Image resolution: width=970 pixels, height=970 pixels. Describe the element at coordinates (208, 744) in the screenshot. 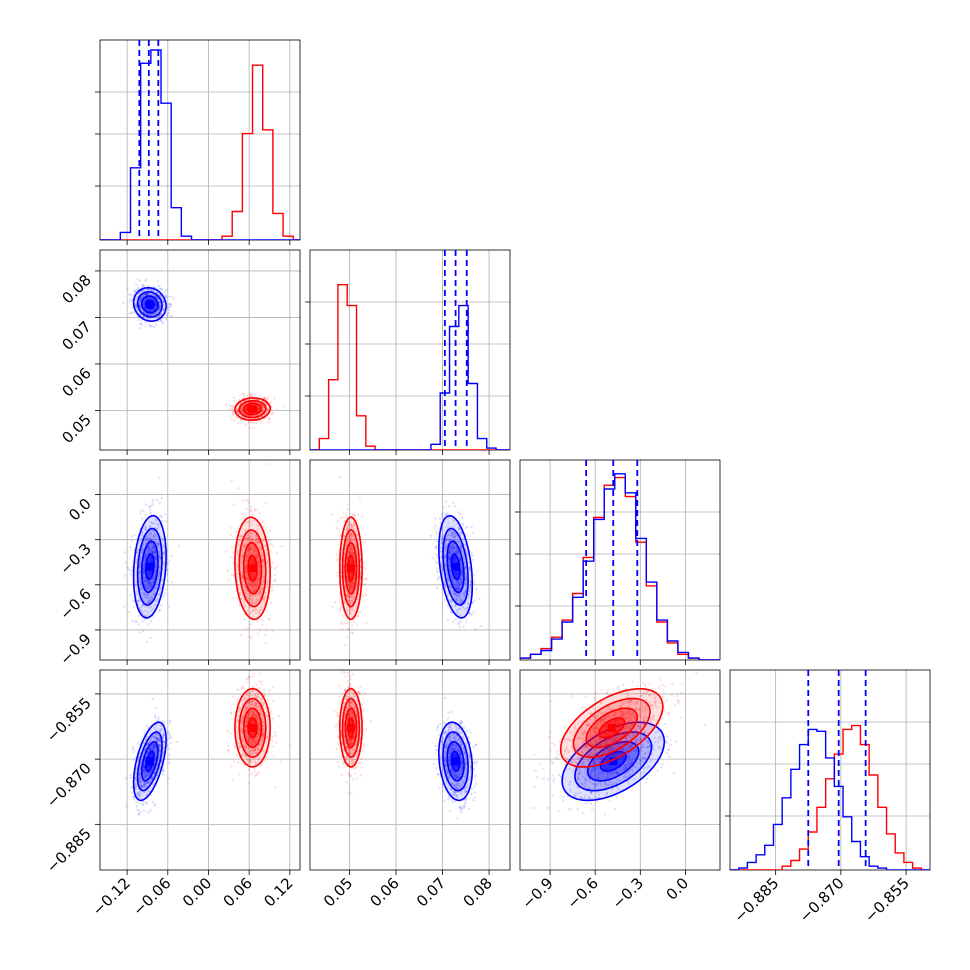

I see `scatter-content` at that location.